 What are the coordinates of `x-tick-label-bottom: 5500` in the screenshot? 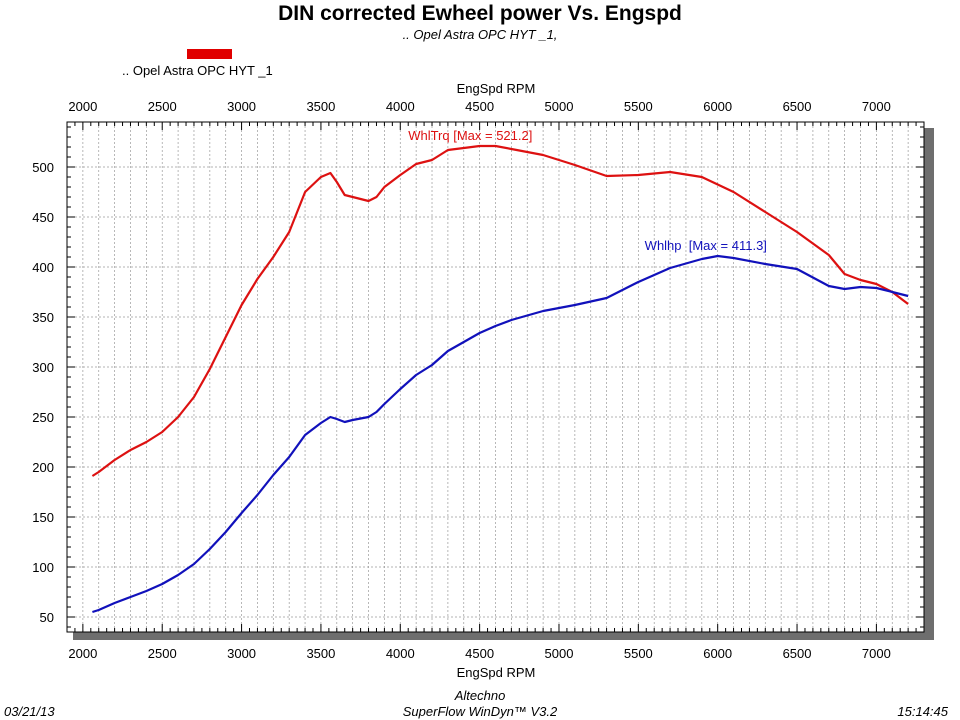 It's located at (638, 653).